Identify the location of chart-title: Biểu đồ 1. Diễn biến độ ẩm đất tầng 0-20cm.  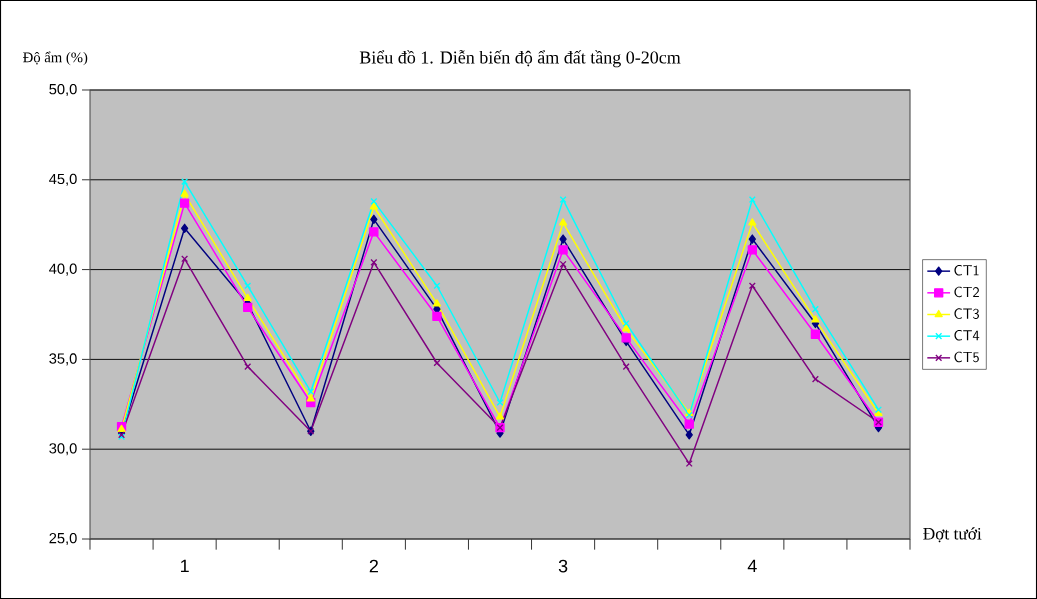
(520, 59).